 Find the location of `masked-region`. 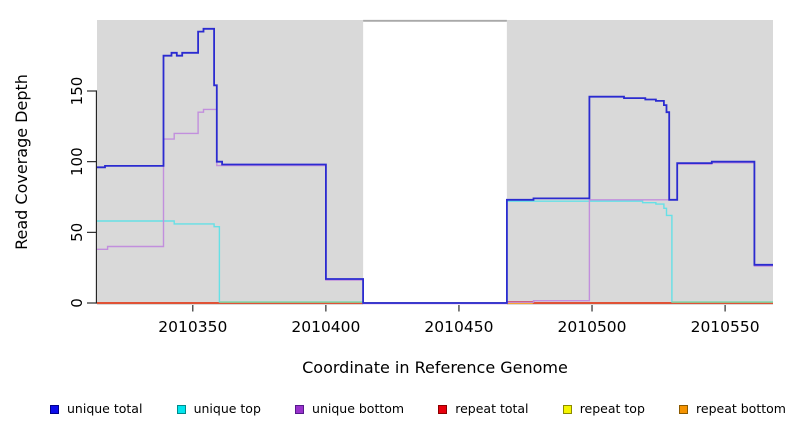

masked-region is located at coordinates (435, 163).